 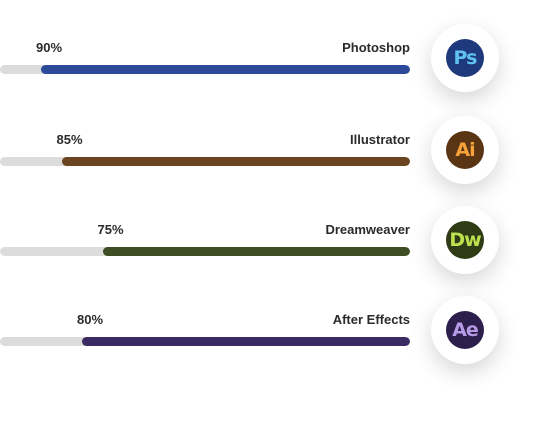 I want to click on skill-name: Illustrator, so click(x=380, y=139).